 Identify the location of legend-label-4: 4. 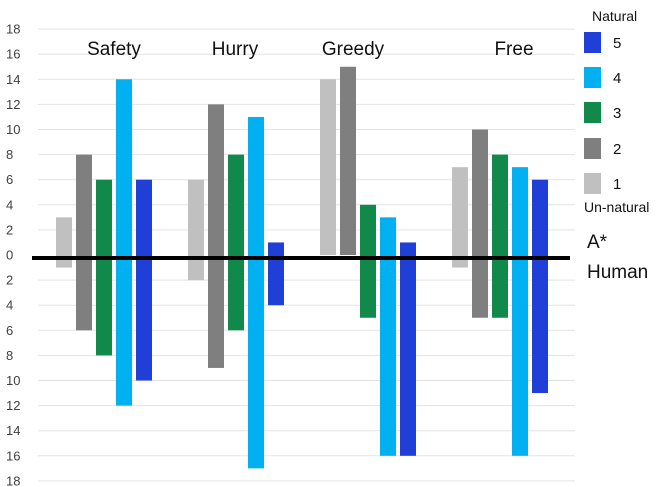
(617, 78).